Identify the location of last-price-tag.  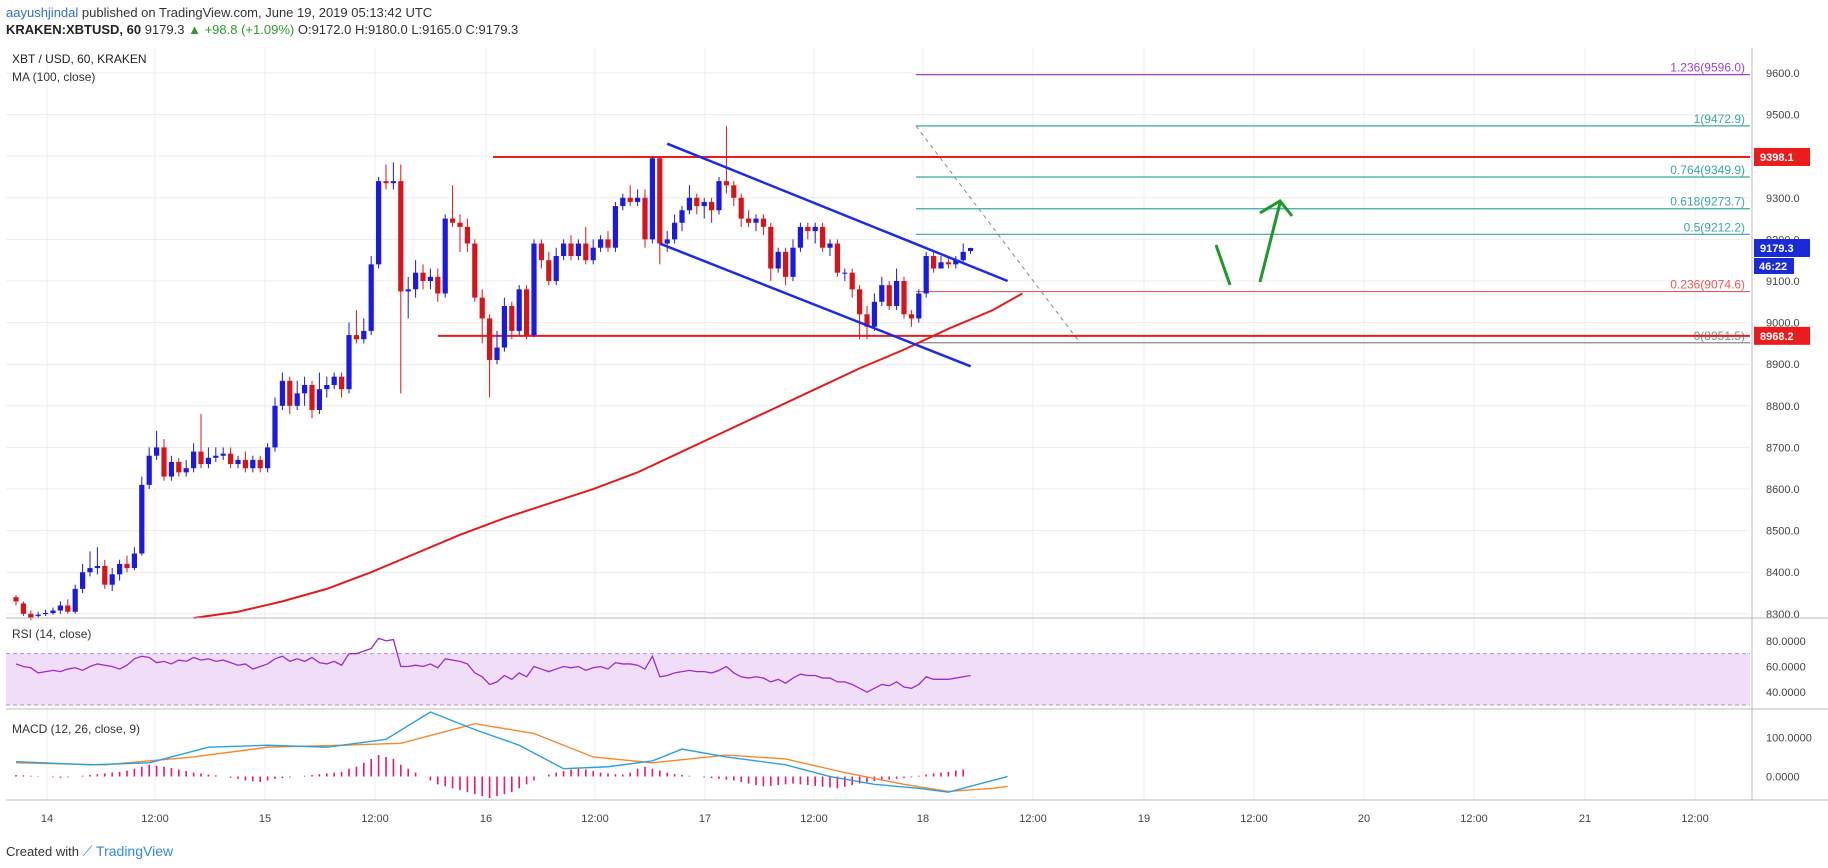
(1782, 247).